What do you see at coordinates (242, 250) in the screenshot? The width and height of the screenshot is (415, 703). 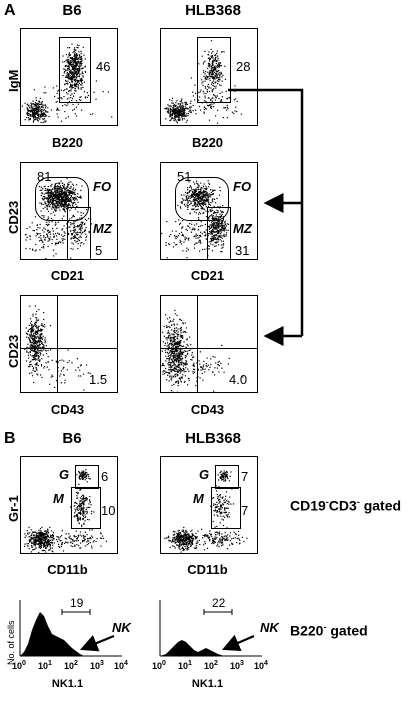 I see `mz-value: 31` at bounding box center [242, 250].